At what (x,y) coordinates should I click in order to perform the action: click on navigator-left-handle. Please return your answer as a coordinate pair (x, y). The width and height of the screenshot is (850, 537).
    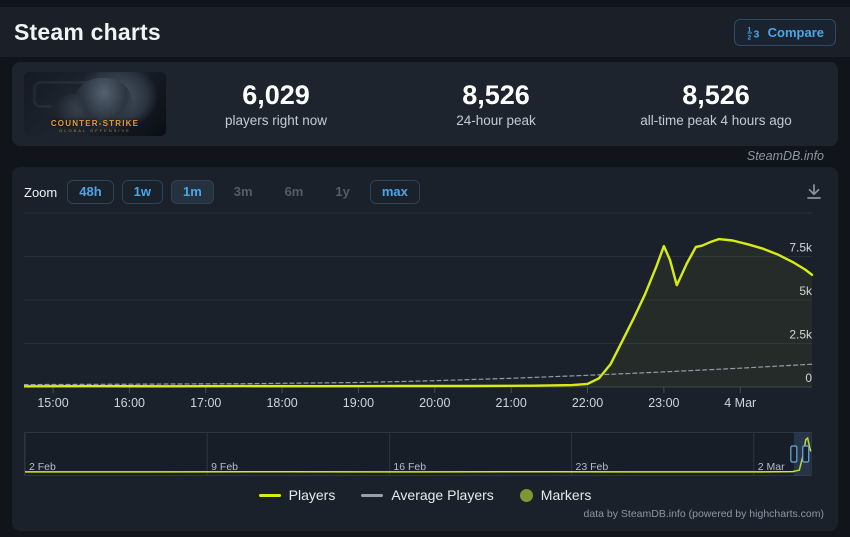
    Looking at the image, I should click on (794, 454).